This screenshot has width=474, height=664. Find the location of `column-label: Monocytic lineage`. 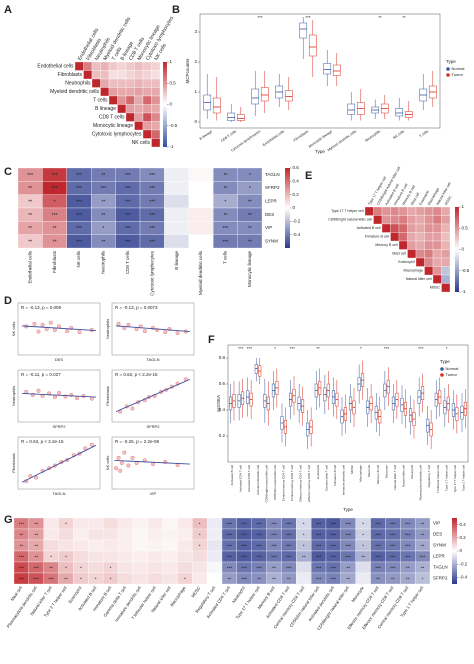

column-label: Monocytic lineage is located at coordinates (249, 269).